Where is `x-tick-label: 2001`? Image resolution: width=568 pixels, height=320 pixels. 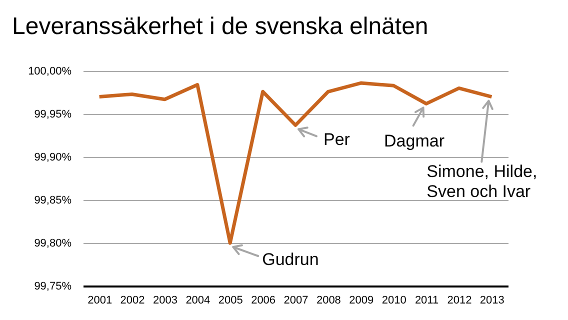 x-tick-label: 2001 is located at coordinates (100, 300).